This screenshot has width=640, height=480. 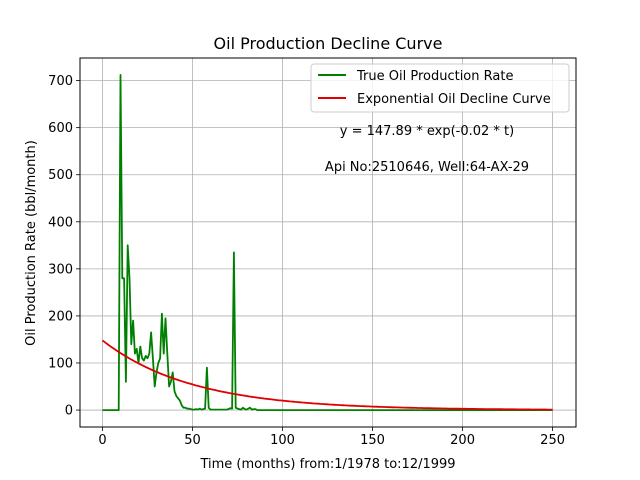 I want to click on x-axis: 0 50 100 150 200 250, so click(x=331, y=437).